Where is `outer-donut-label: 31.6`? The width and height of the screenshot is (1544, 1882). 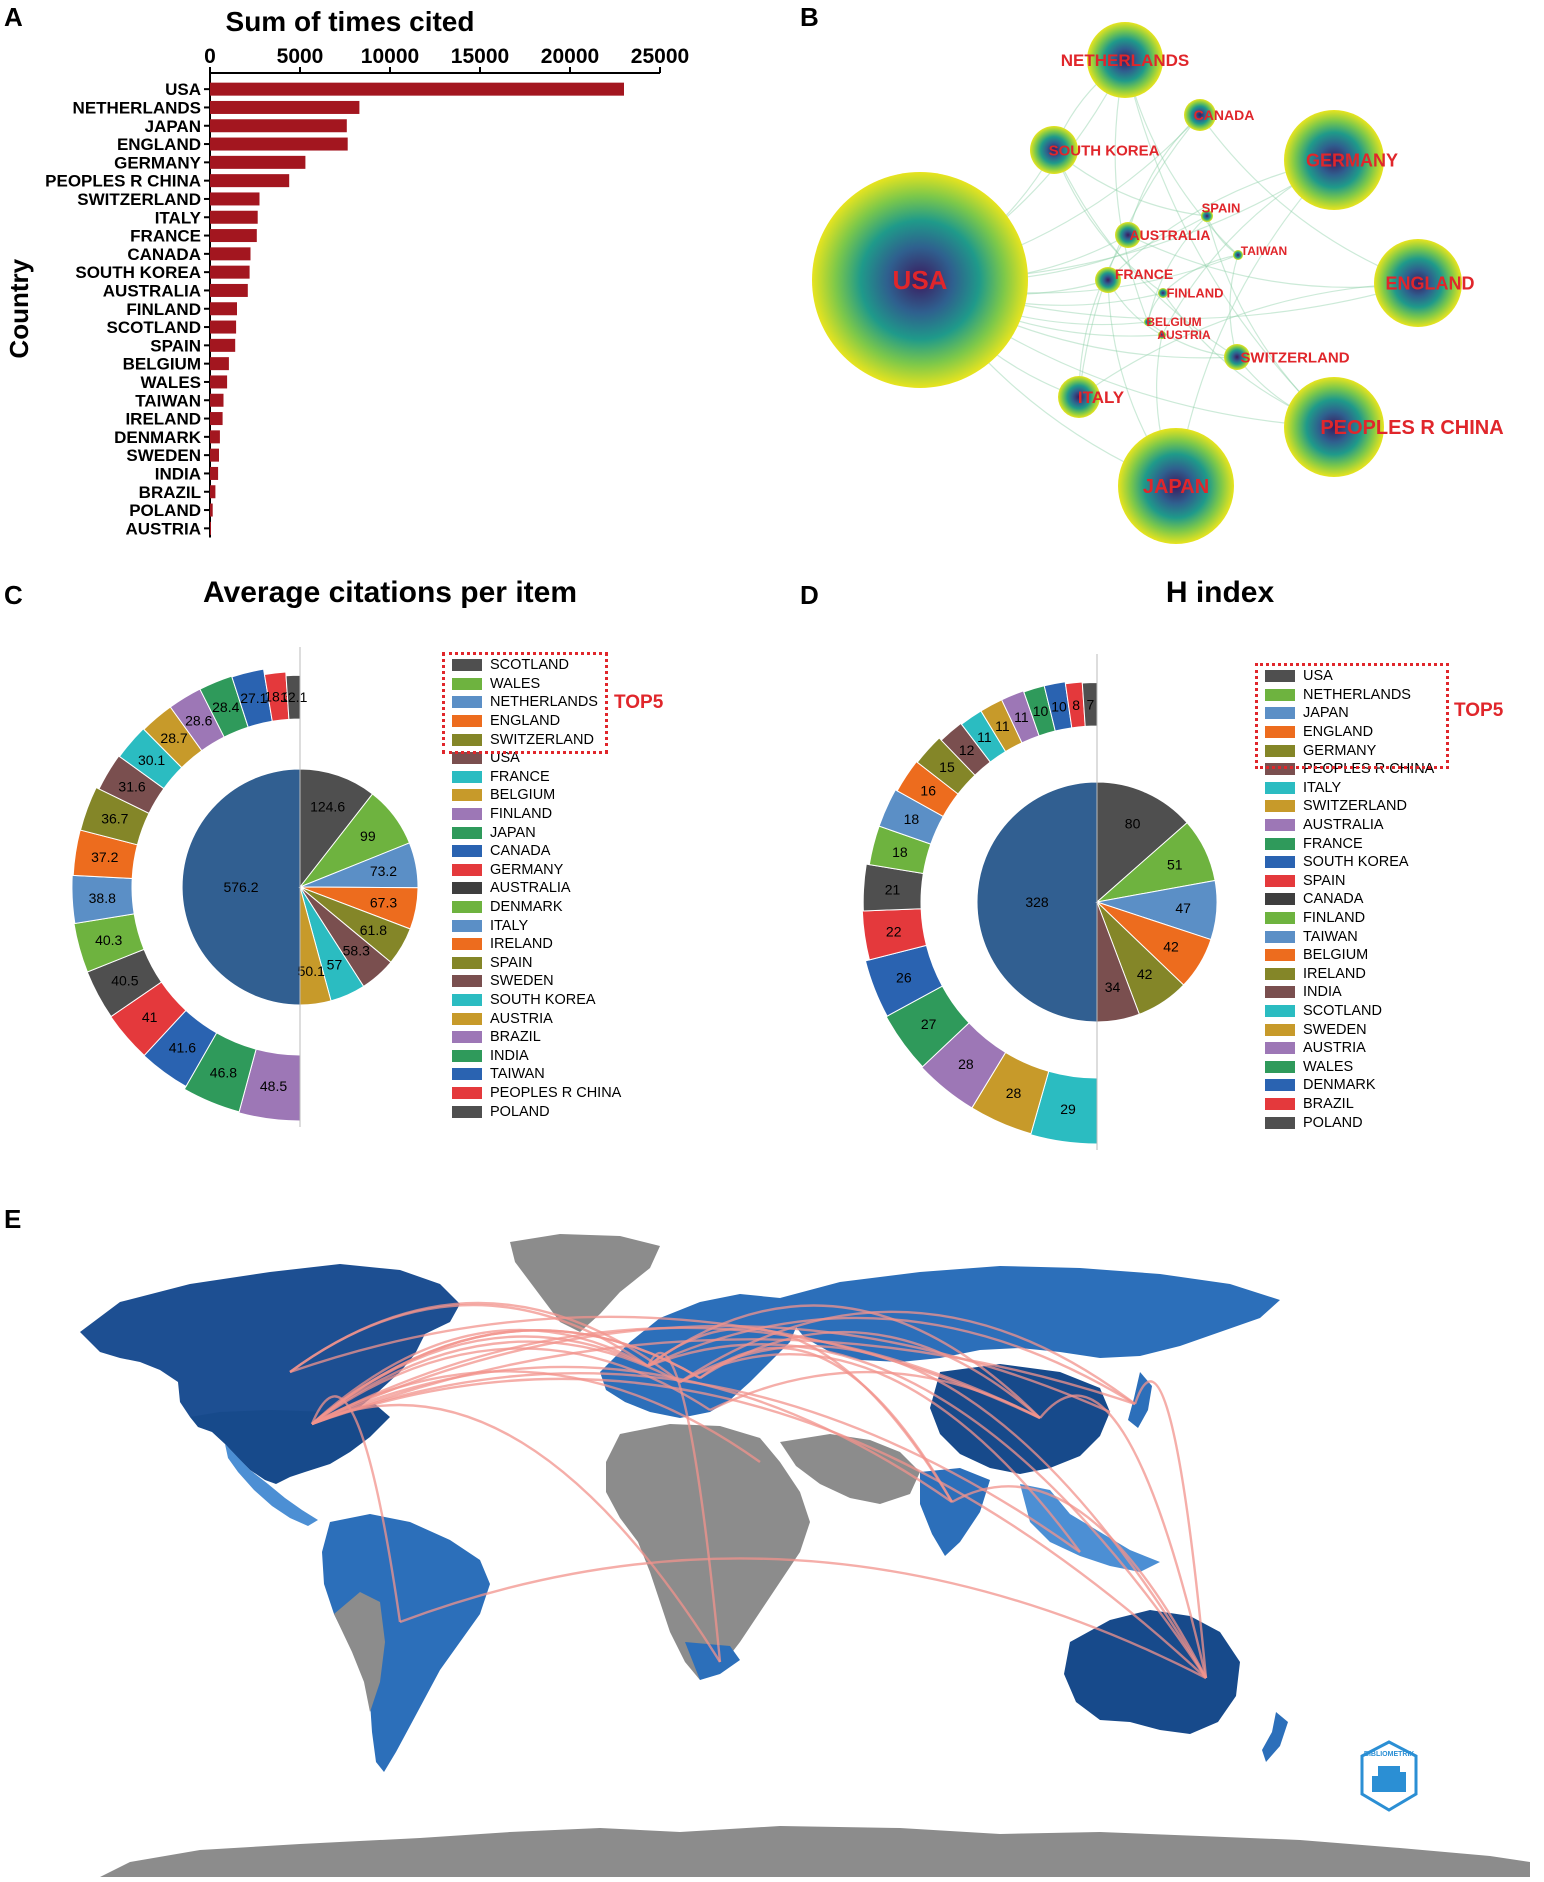 outer-donut-label: 31.6 is located at coordinates (131, 786).